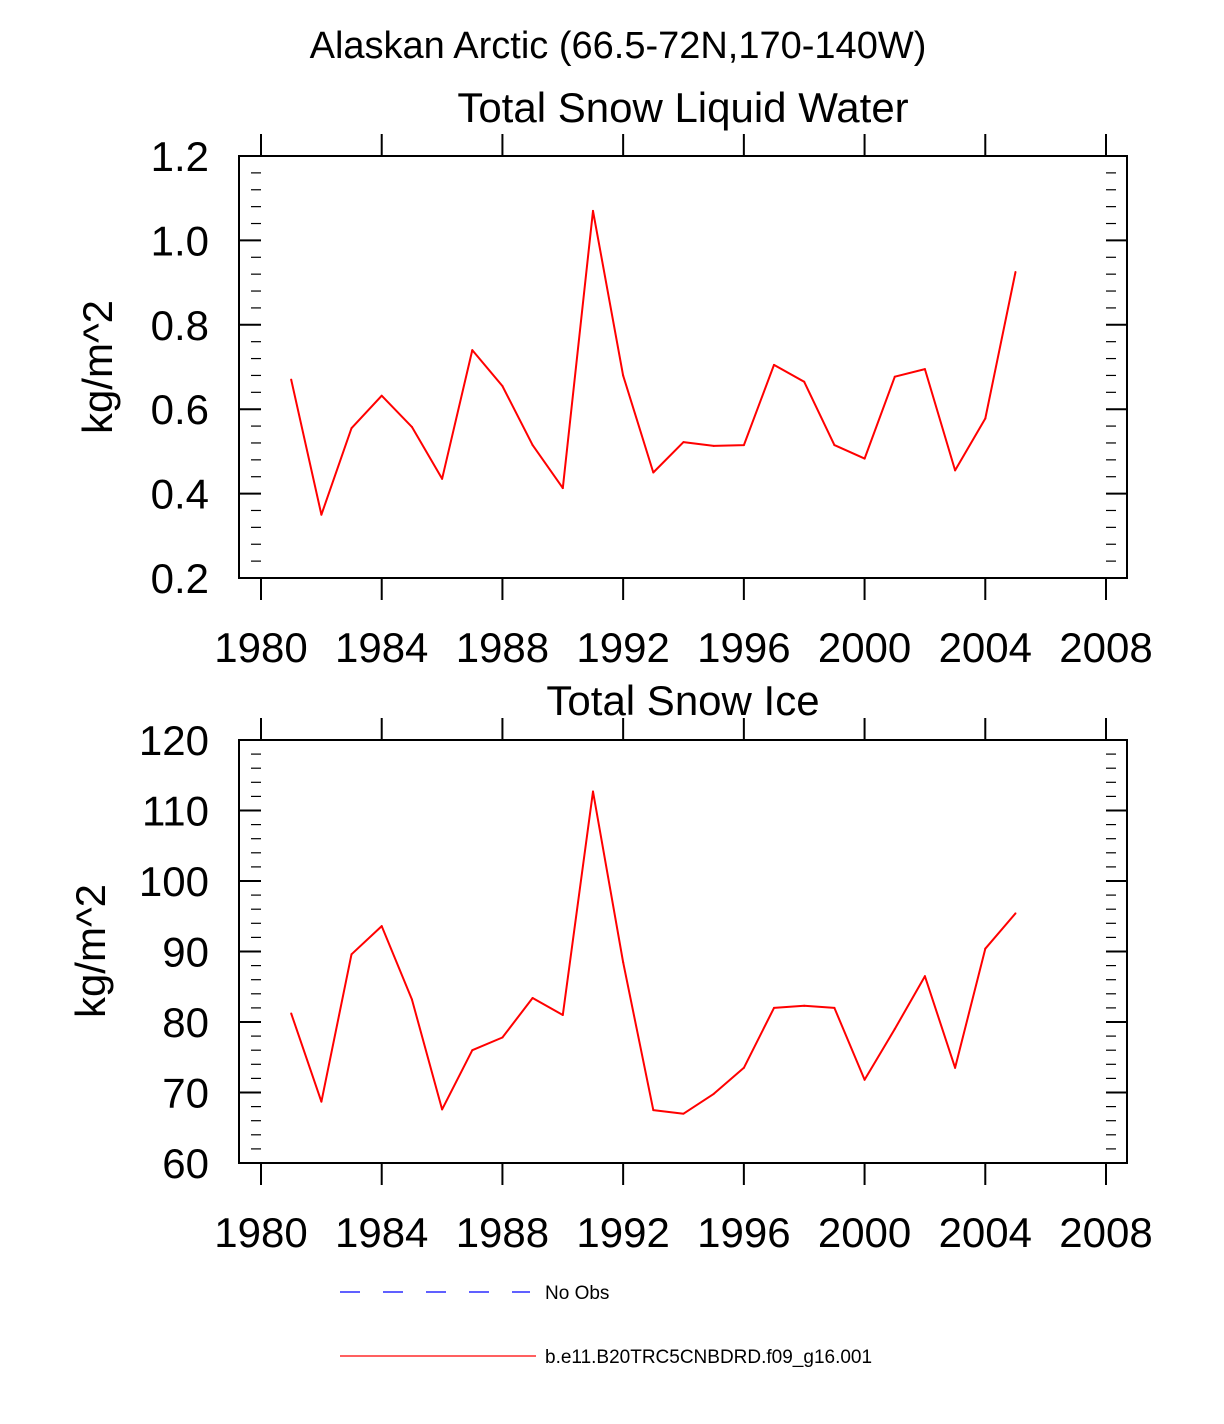  What do you see at coordinates (577, 1293) in the screenshot?
I see `legend-label-no-obs: No Obs` at bounding box center [577, 1293].